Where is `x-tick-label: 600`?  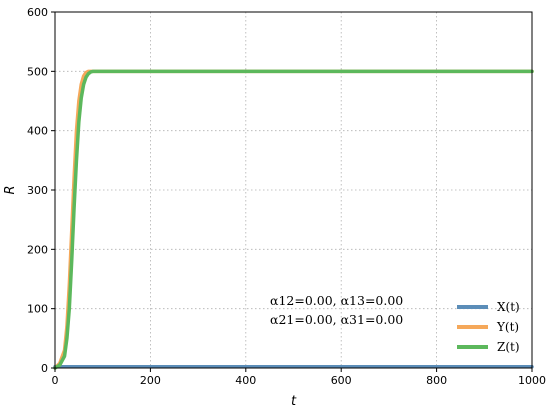
x-tick-label: 600 is located at coordinates (341, 380).